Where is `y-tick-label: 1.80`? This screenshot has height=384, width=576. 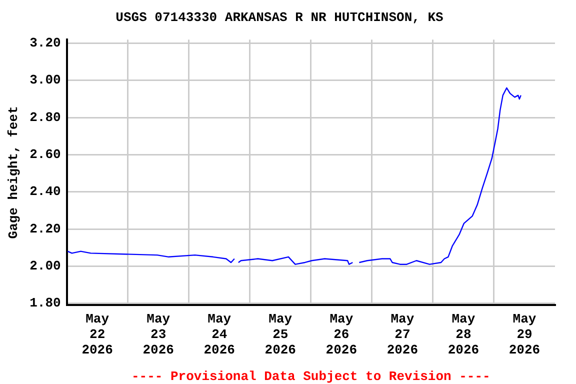
y-tick-label: 1.80 is located at coordinates (45, 303).